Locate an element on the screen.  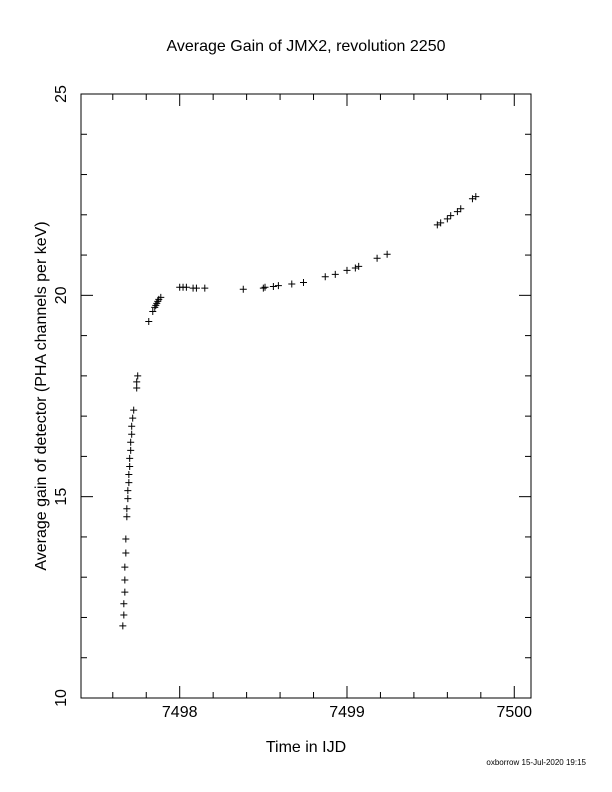
x-tick-label: 7498 is located at coordinates (180, 712).